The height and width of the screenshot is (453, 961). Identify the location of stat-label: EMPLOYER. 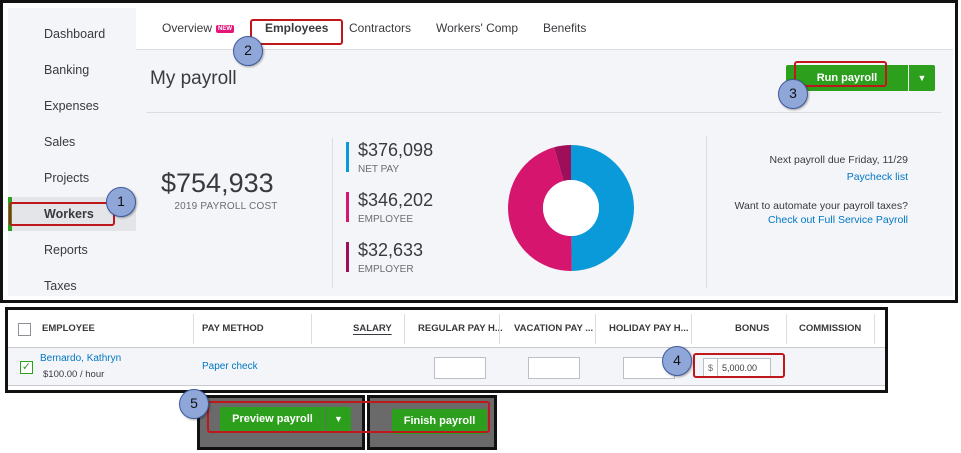
(386, 269).